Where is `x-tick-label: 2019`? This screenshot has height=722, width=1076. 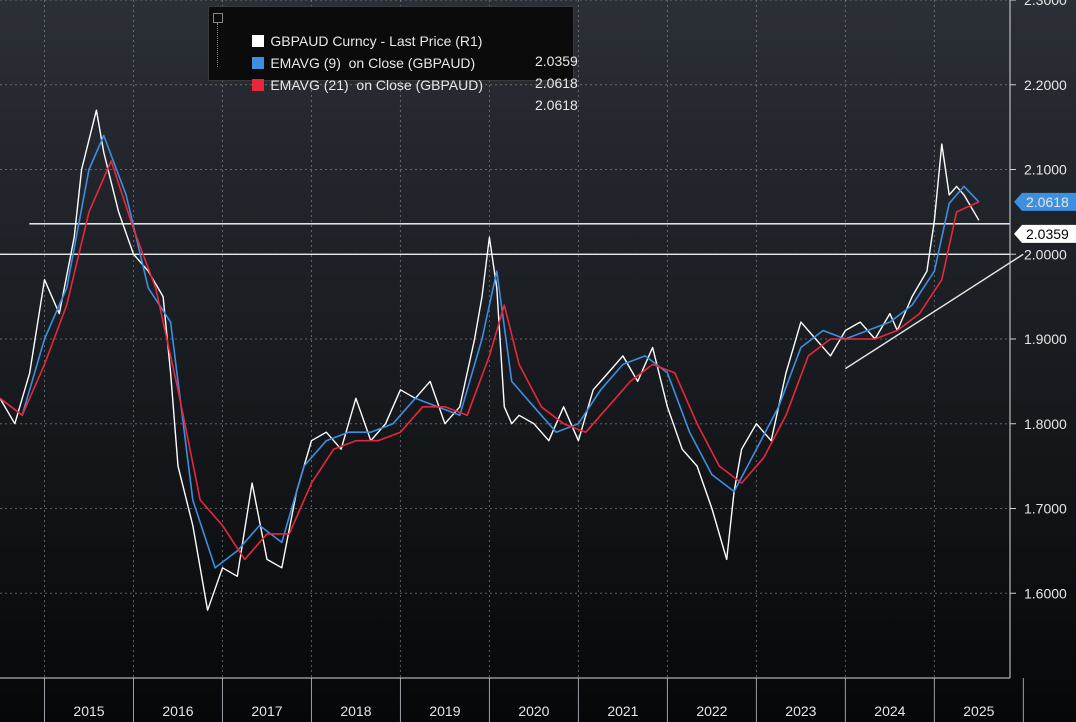
x-tick-label: 2019 is located at coordinates (444, 711).